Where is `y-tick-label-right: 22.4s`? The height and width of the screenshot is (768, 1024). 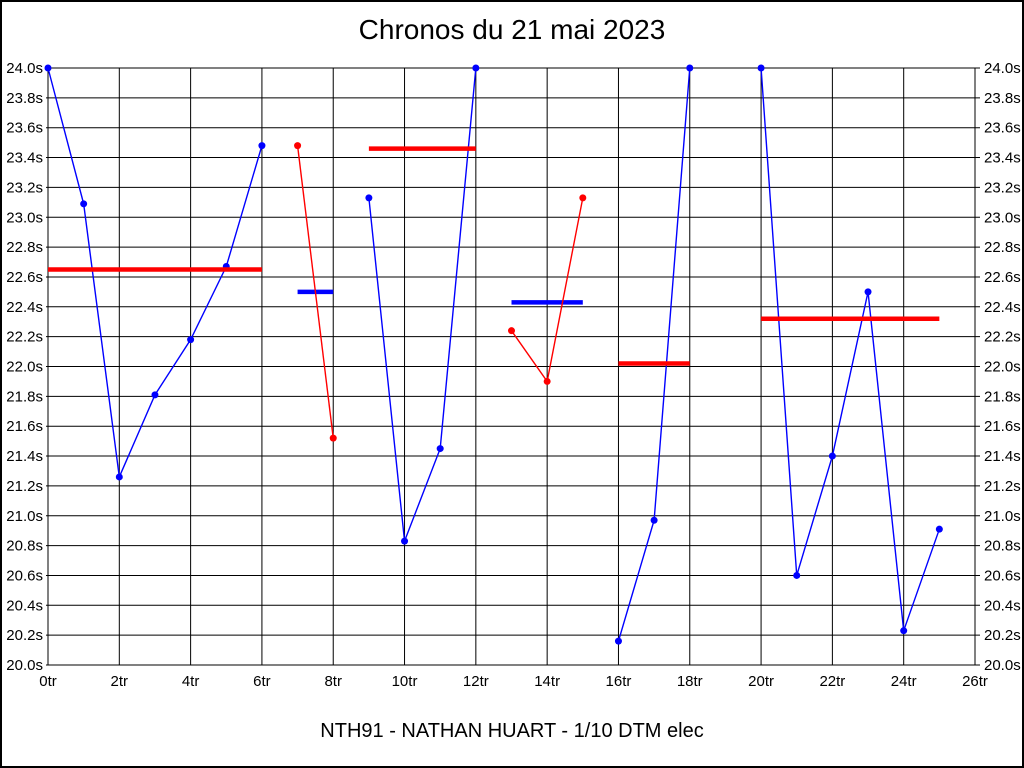
y-tick-label-right: 22.4s is located at coordinates (1002, 307).